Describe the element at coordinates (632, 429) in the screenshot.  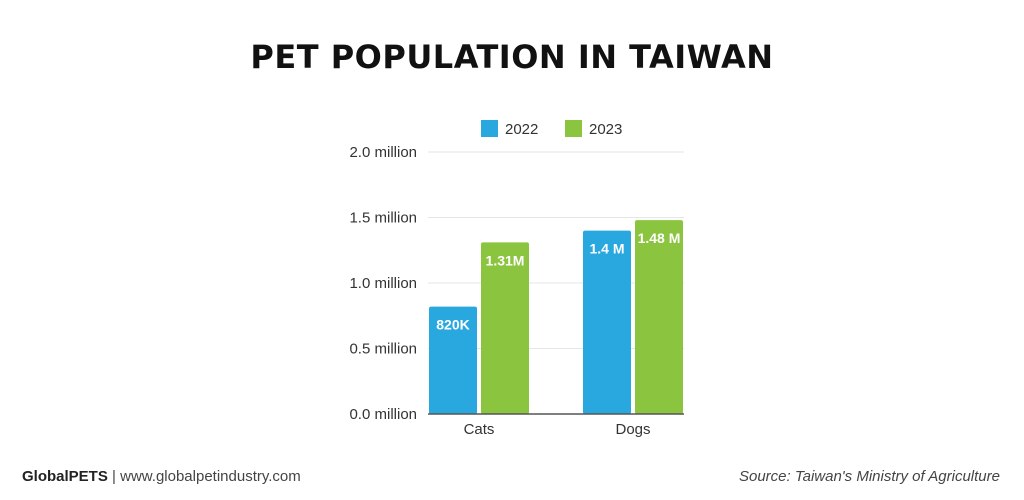
I see `x-tick-label: Dogs` at that location.